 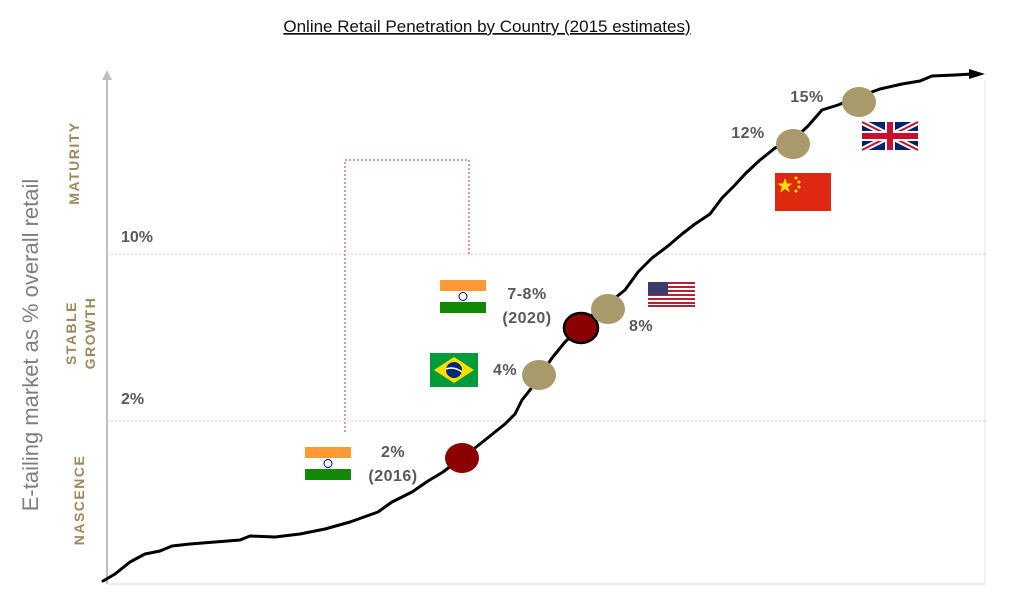 I want to click on threshold-label-2: 2%, so click(x=132, y=399).